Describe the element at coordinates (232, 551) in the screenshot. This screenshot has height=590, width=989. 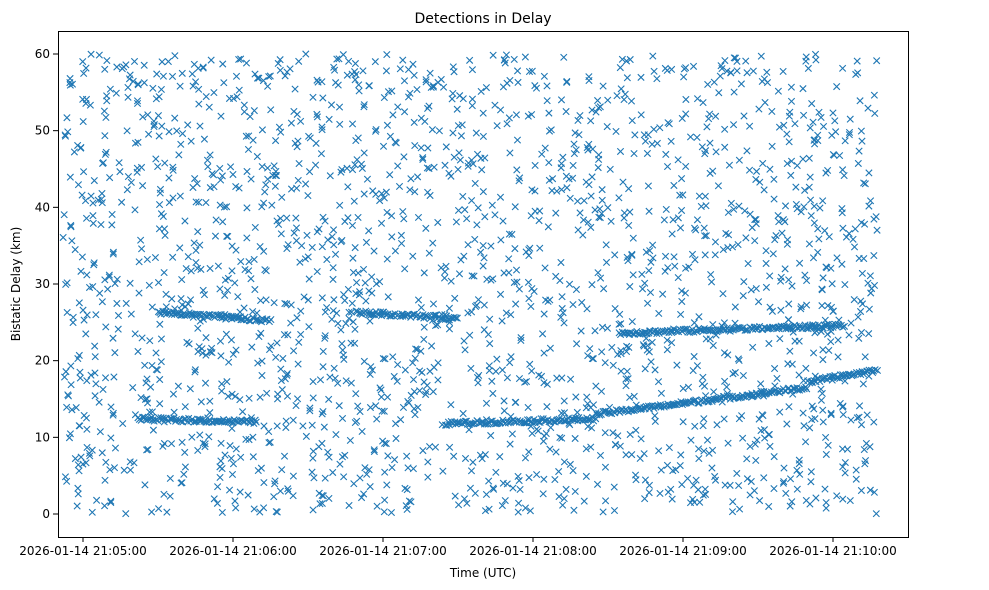
I see `x-tick-label: 2026-01-14 21:06:00` at that location.